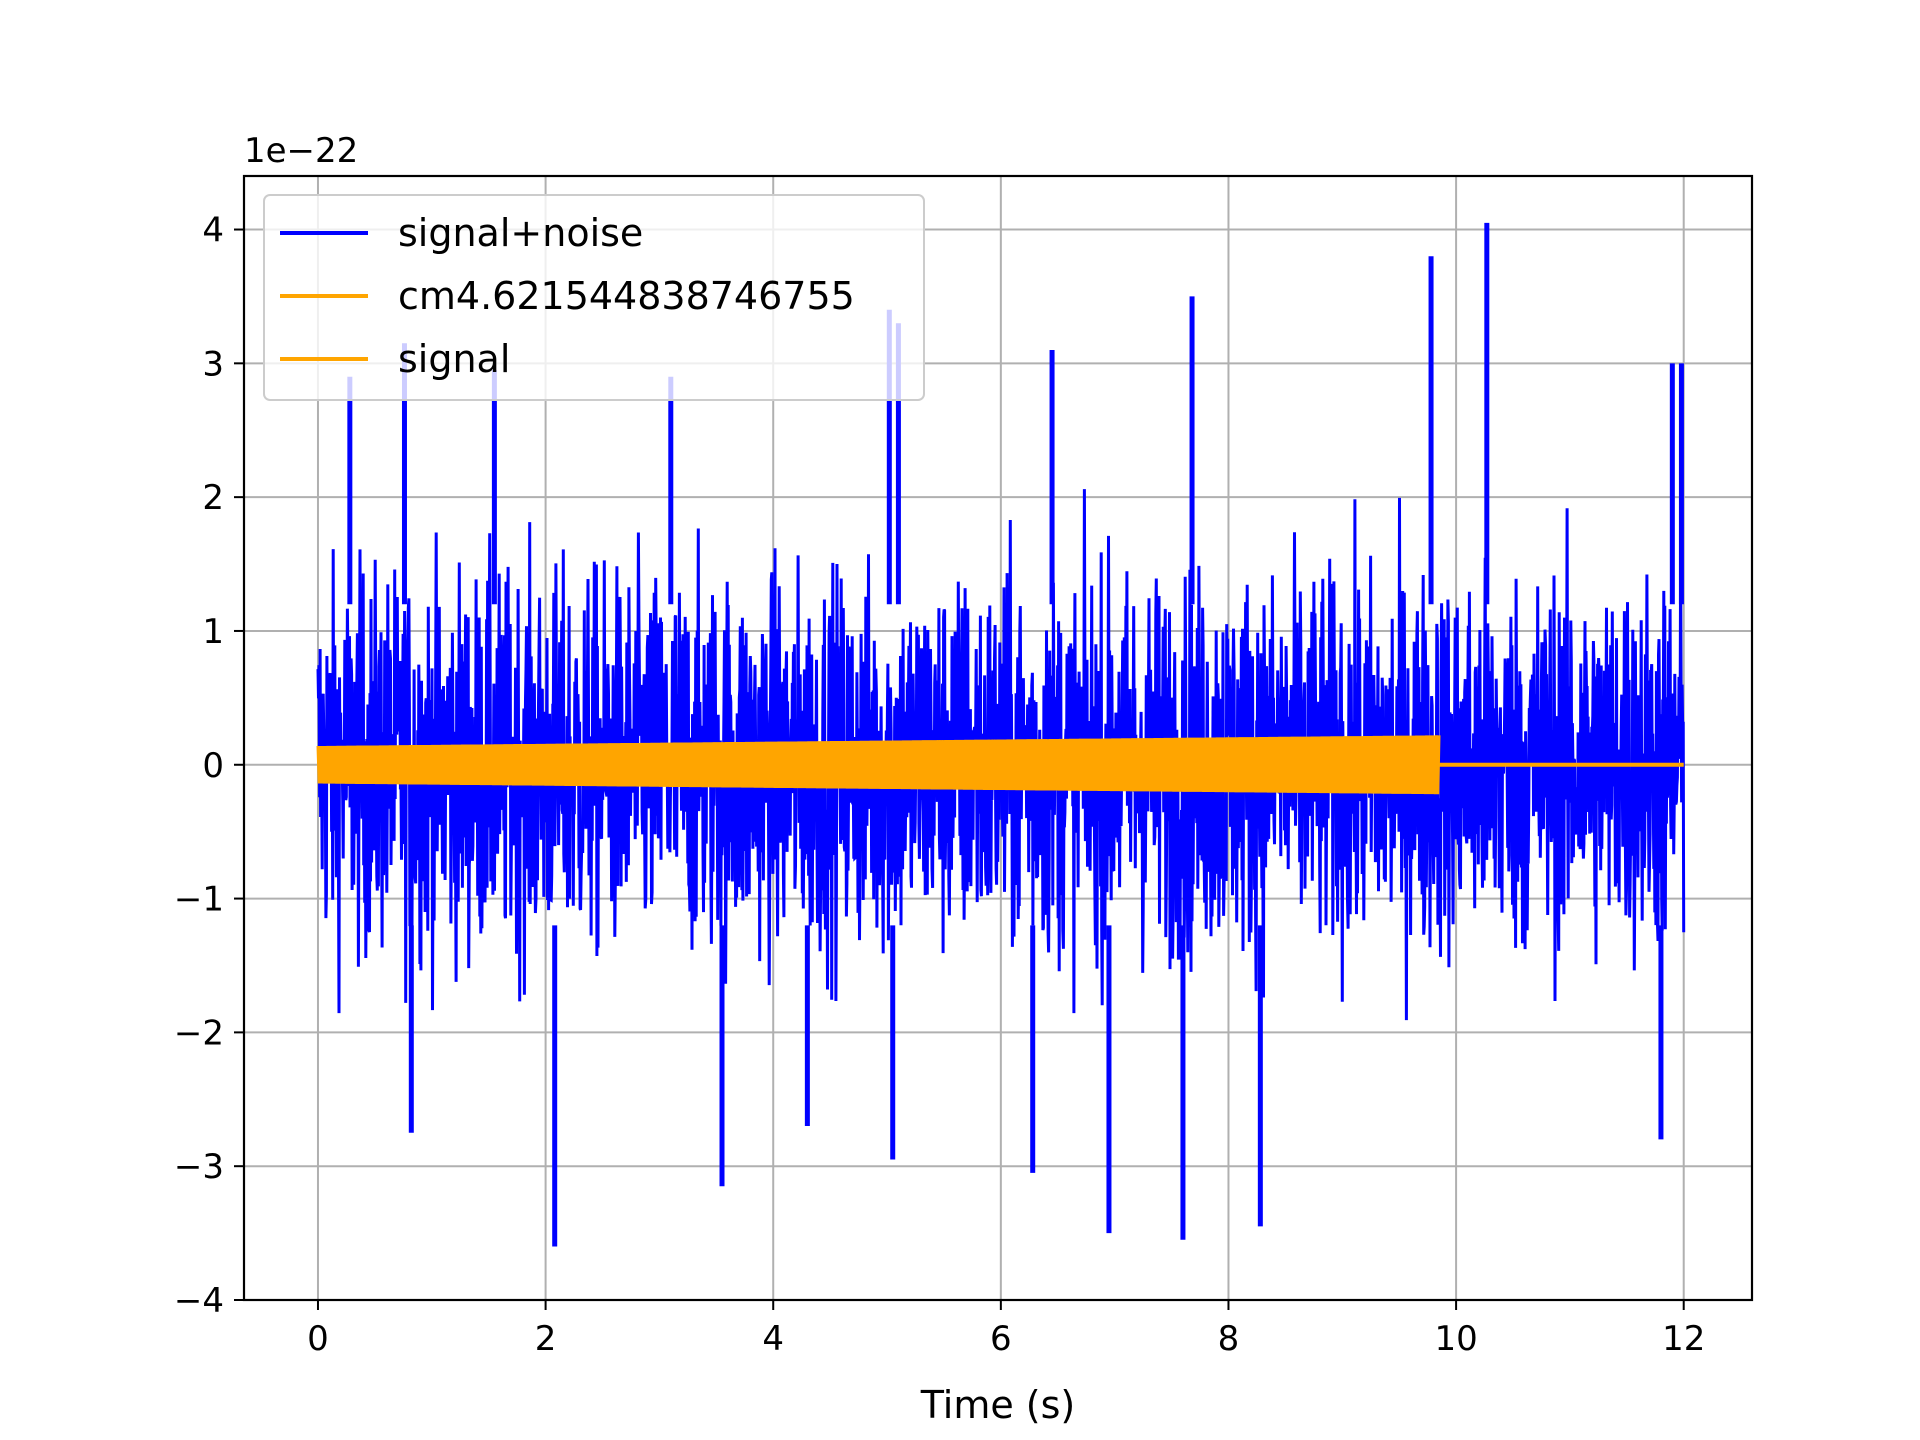 The height and width of the screenshot is (1440, 1920). I want to click on y-tick-label: −2, so click(199, 1033).